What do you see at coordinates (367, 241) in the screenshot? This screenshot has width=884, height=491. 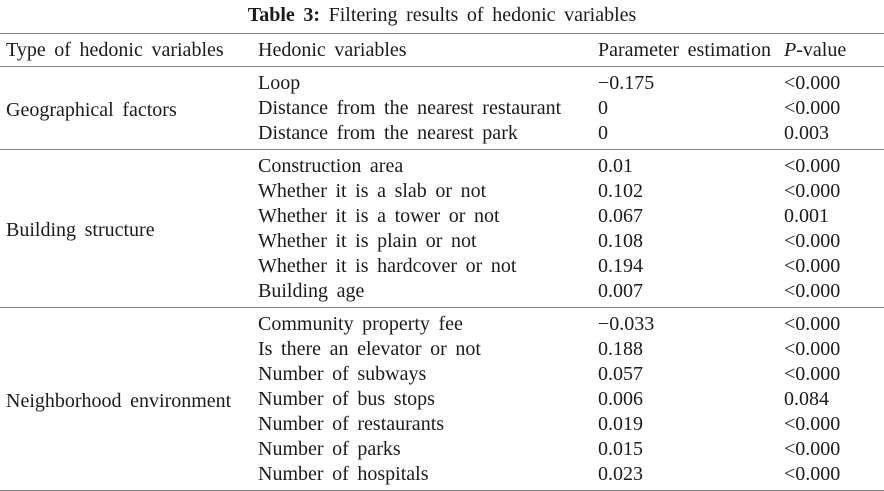 I see `variable-cell: Whether it is plain or not` at bounding box center [367, 241].